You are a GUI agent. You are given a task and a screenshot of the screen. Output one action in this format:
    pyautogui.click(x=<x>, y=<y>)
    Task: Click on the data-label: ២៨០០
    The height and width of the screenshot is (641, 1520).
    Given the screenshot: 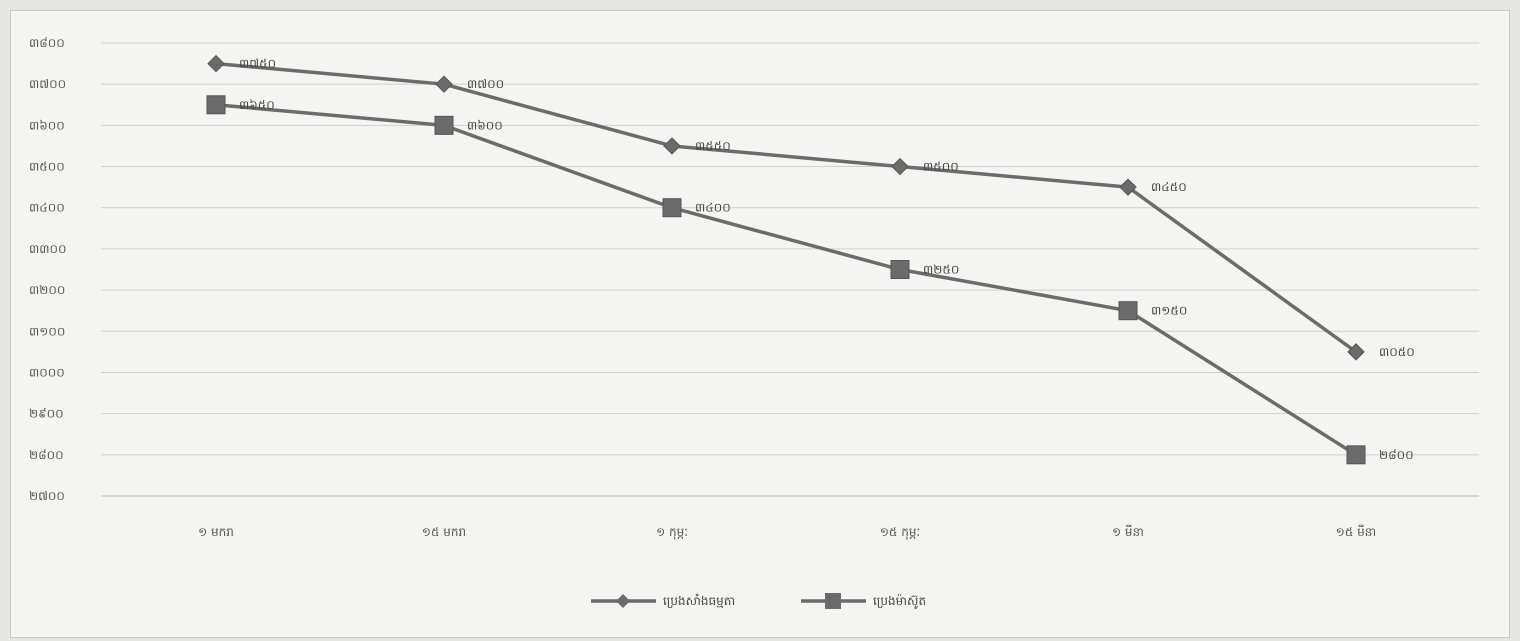 What is the action you would take?
    pyautogui.click(x=1396, y=455)
    